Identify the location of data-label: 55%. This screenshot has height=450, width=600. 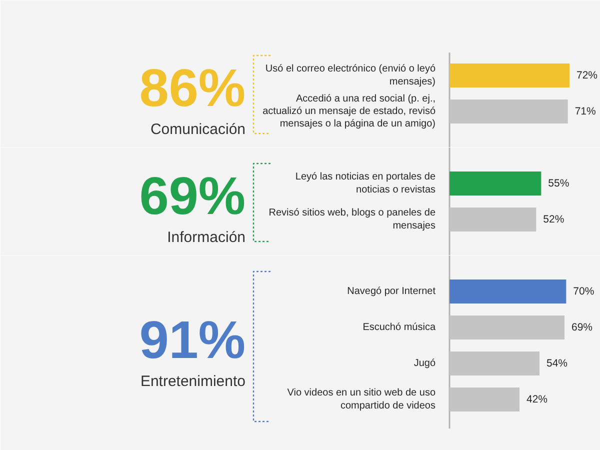
(559, 184).